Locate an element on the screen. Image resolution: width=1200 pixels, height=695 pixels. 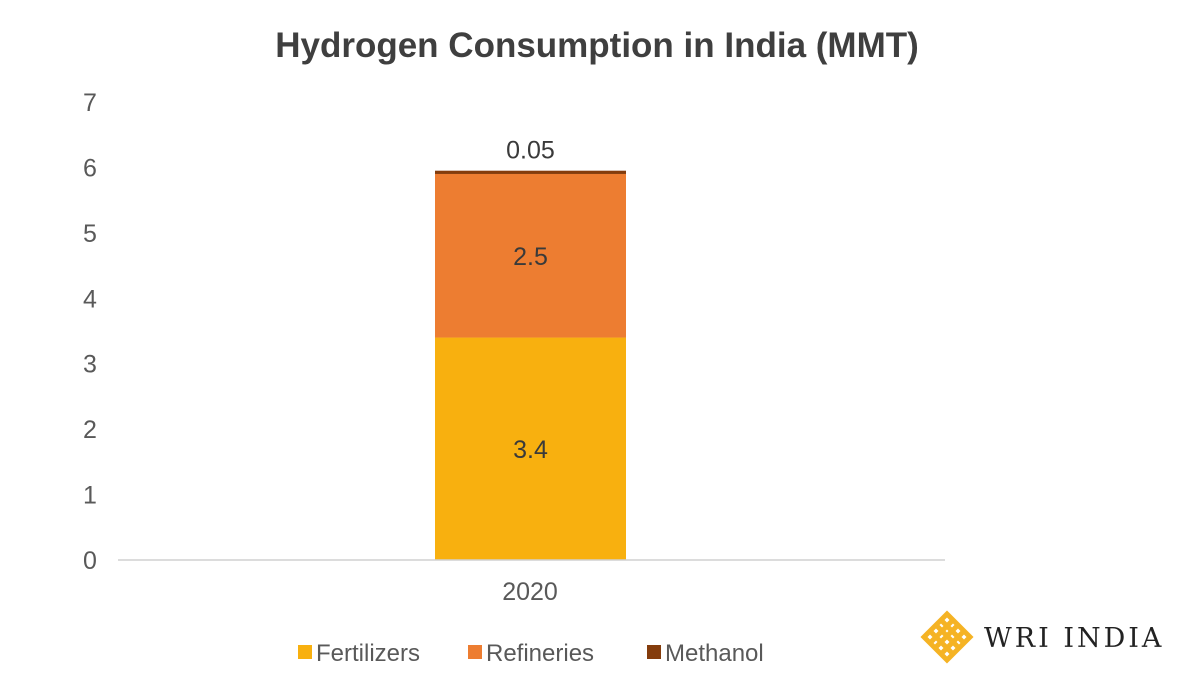
legend-swatch-fertilizers is located at coordinates (305, 652).